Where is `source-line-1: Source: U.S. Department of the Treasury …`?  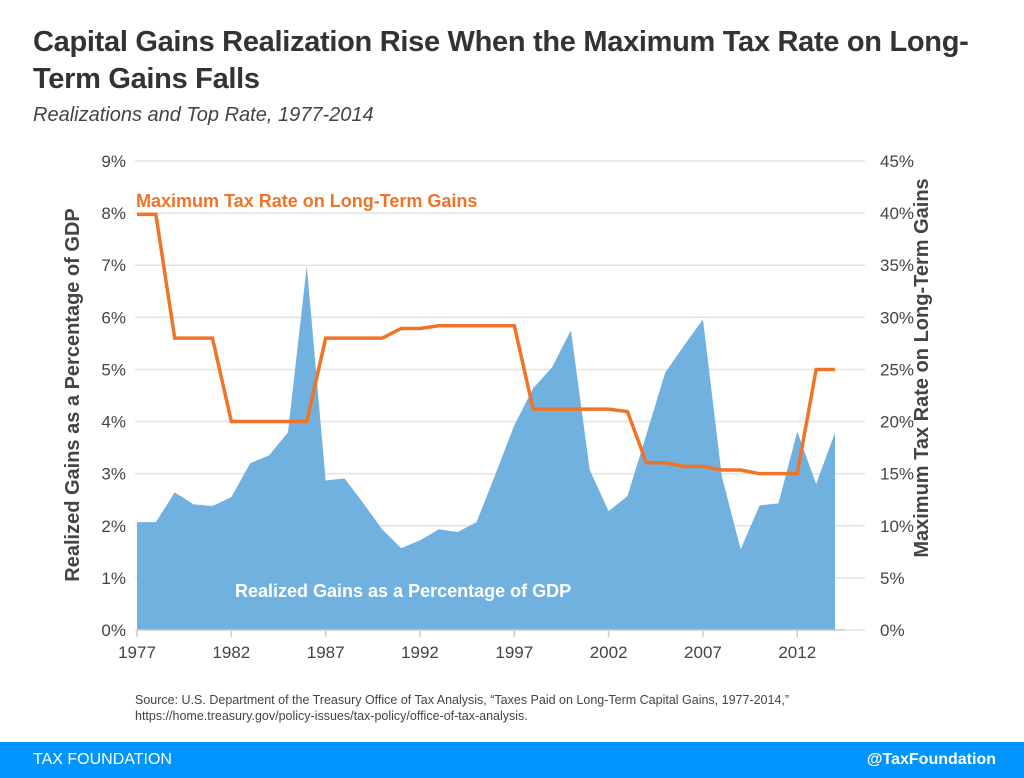
source-line-1: Source: U.S. Department of the Treasury … is located at coordinates (462, 700).